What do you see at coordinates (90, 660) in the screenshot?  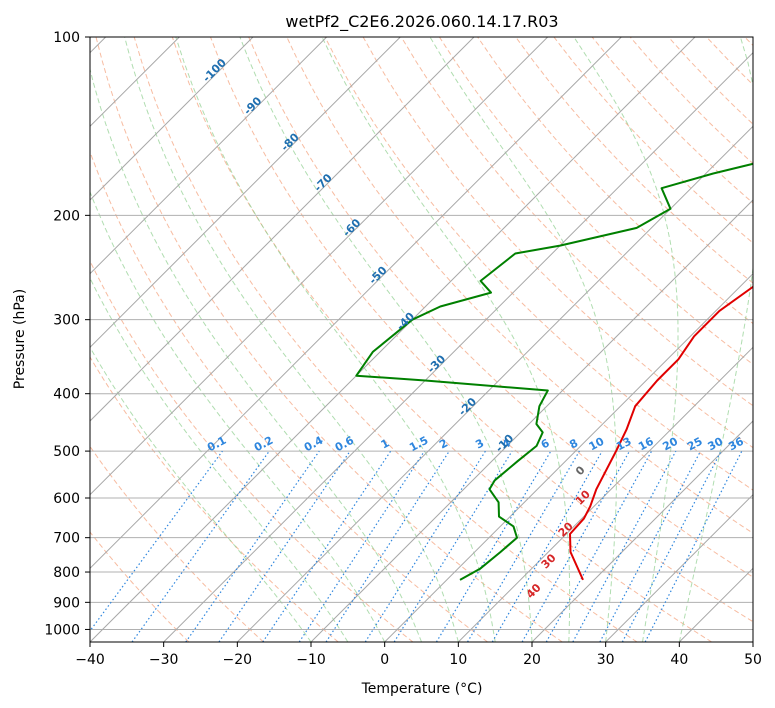 I see `x-tick-label: −40` at bounding box center [90, 660].